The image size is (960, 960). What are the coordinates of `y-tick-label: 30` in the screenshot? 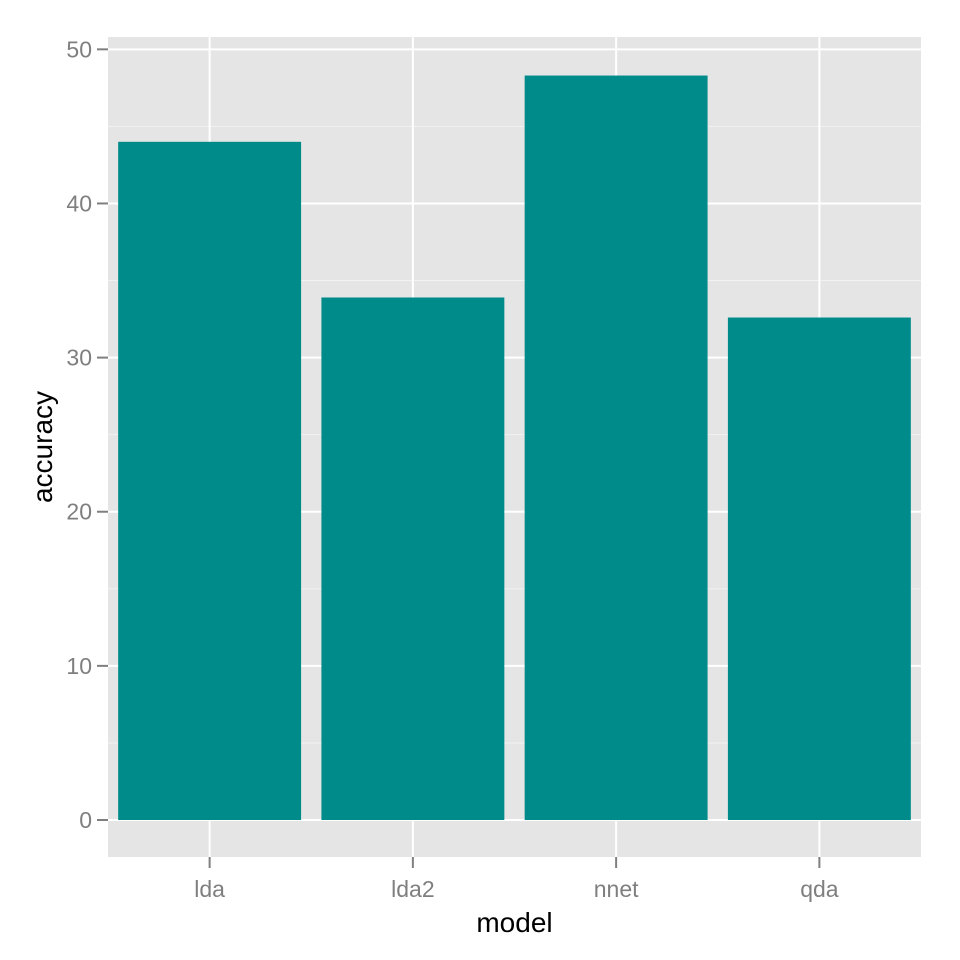 It's located at (79, 358).